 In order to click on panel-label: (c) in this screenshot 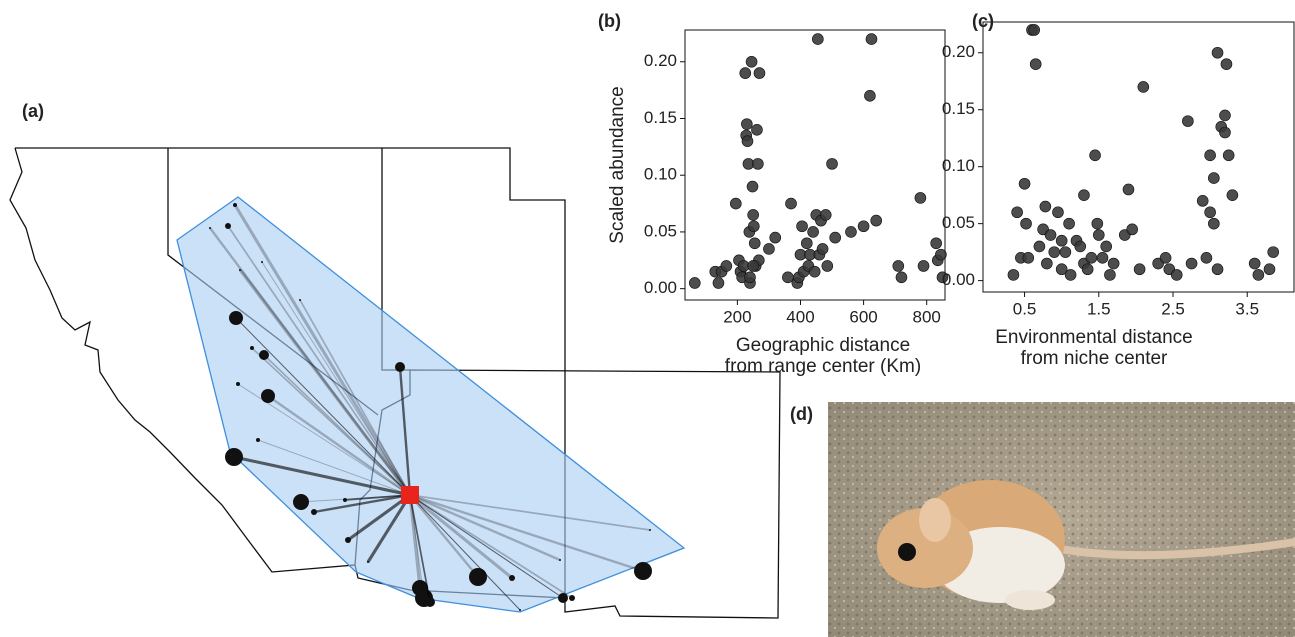, I will do `click(983, 21)`.